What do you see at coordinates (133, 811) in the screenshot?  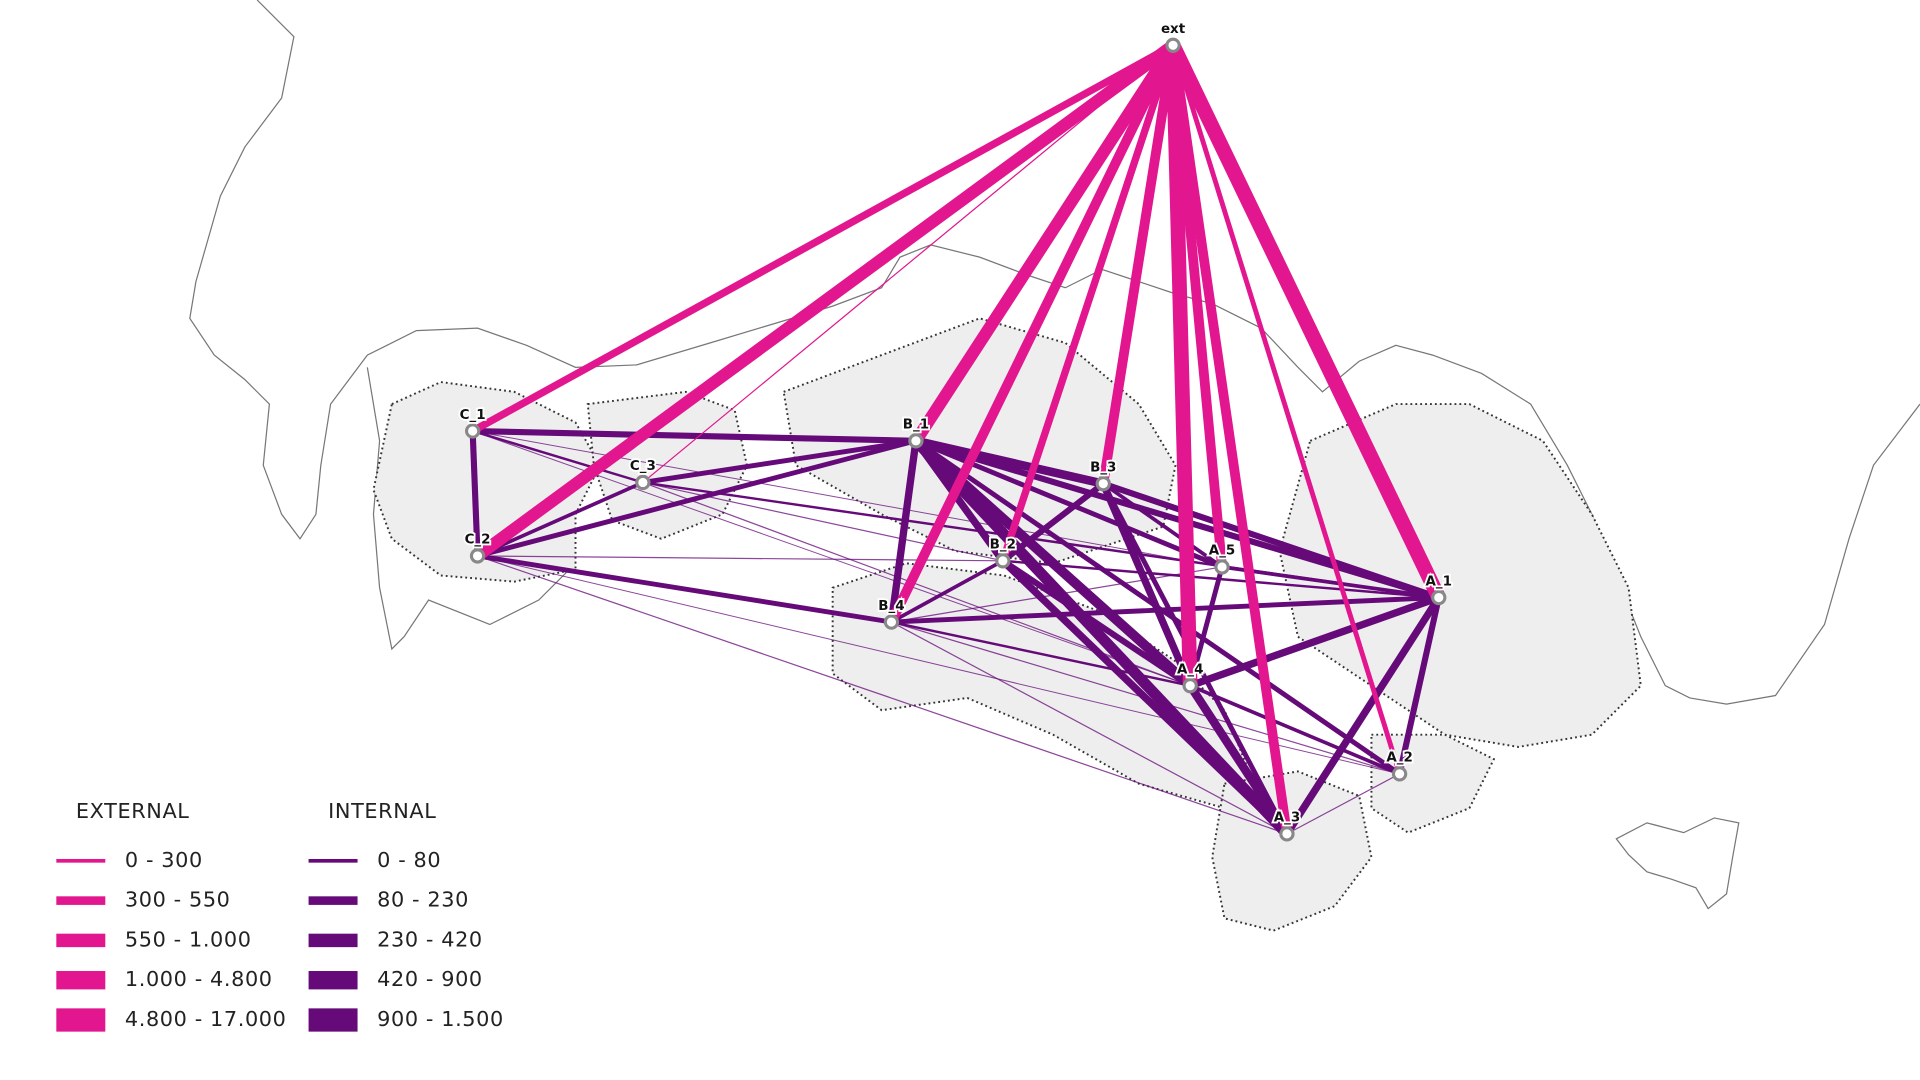 I see `legend-title: EXTERNAL` at bounding box center [133, 811].